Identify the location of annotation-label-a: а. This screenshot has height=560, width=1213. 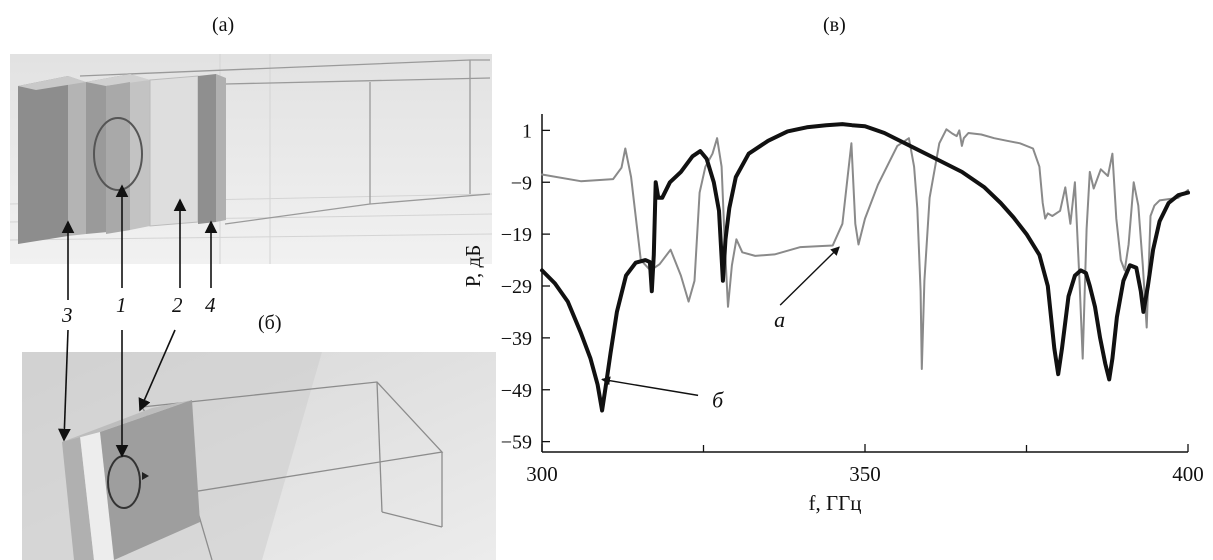
(779, 319).